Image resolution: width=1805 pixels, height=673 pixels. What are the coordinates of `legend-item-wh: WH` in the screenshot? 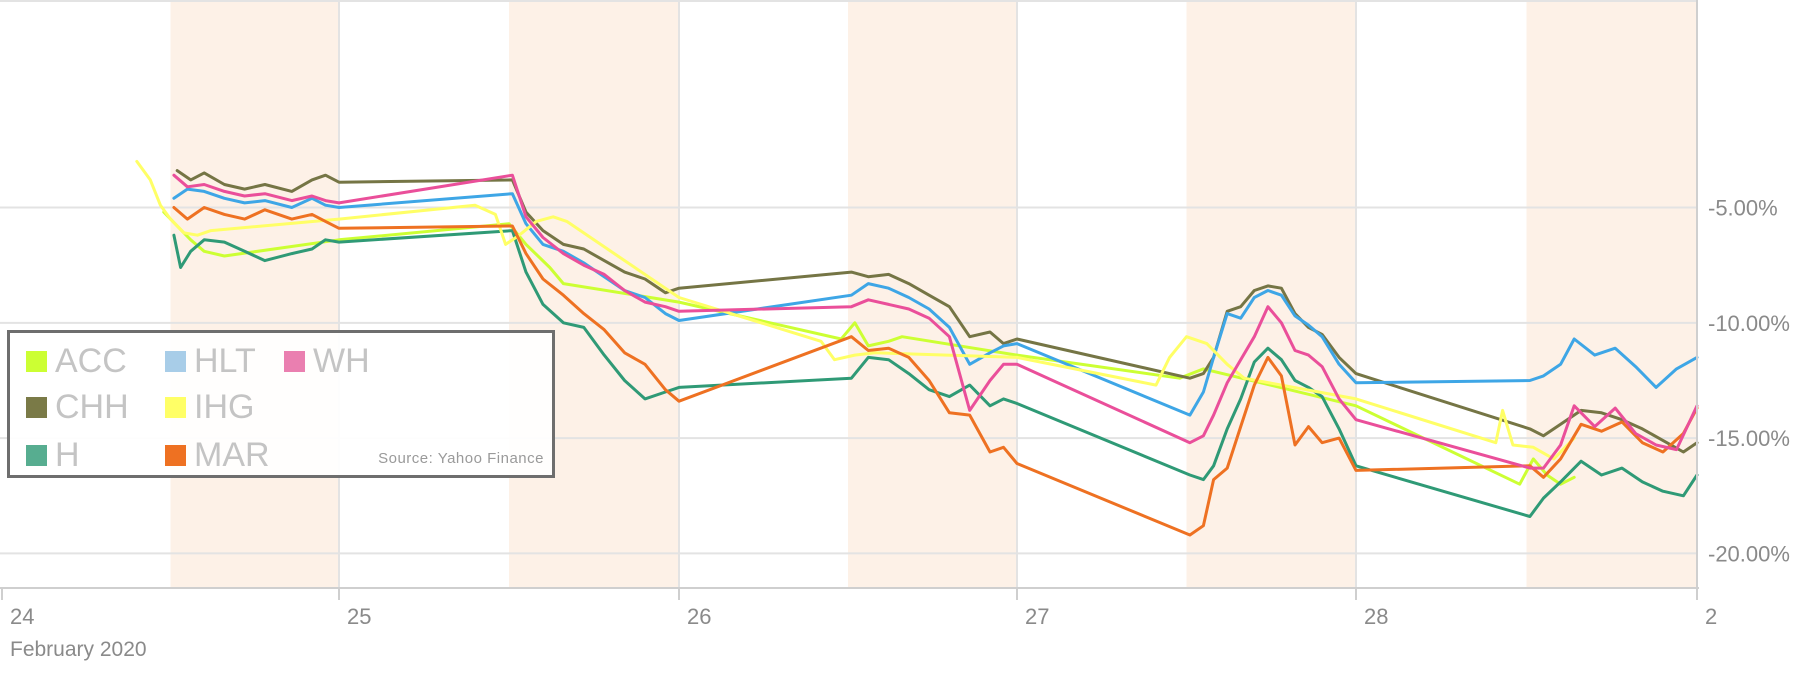 It's located at (327, 361).